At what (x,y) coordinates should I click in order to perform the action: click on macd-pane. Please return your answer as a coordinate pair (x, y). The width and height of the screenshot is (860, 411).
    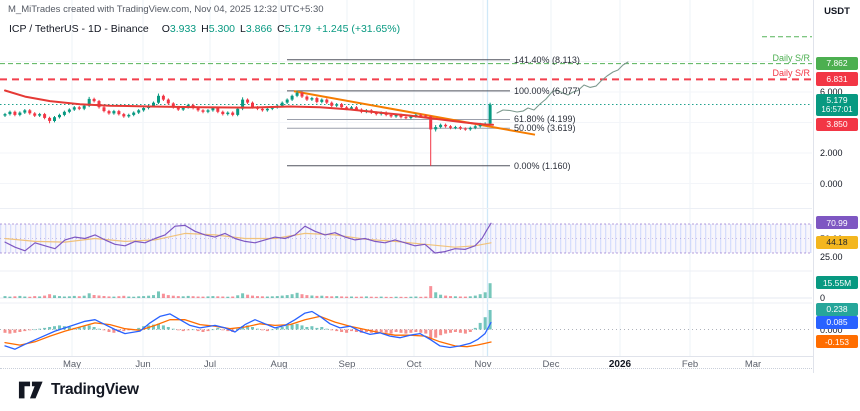
    Looking at the image, I should click on (406, 330).